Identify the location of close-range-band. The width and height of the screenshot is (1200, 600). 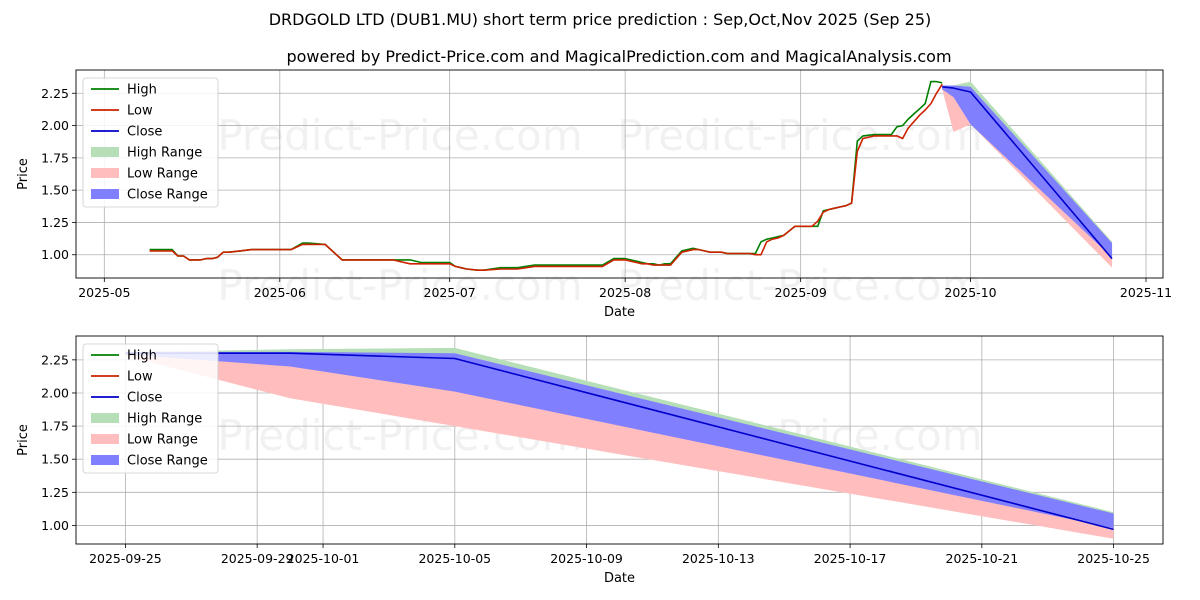
(1027, 171).